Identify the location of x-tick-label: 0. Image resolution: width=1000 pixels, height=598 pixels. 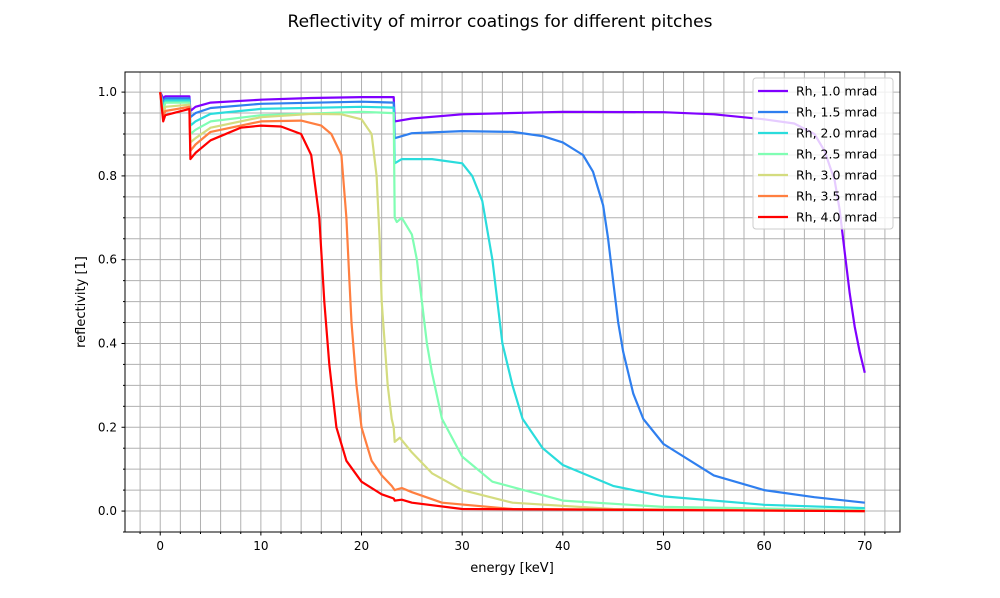
(160, 546).